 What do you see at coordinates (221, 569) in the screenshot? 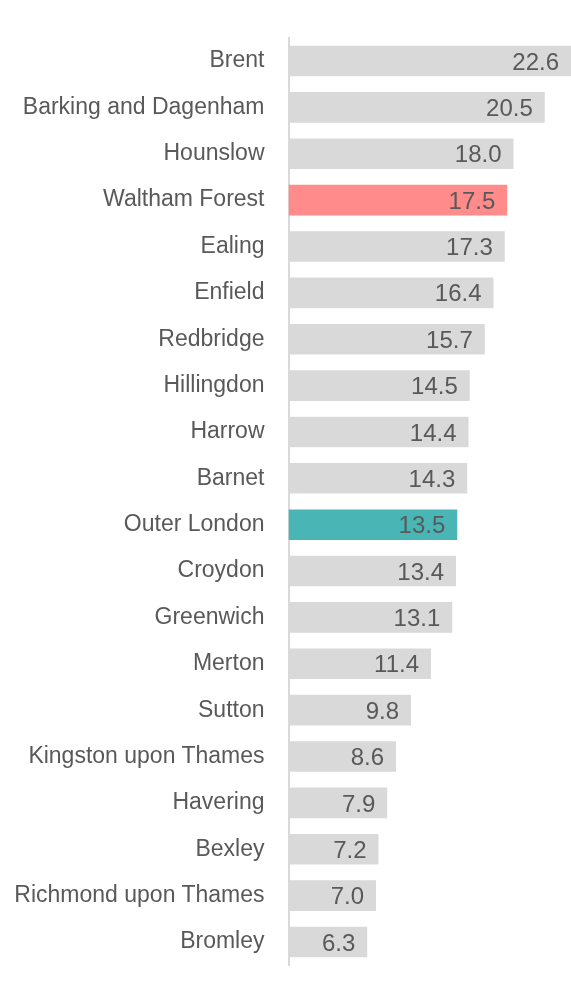
I see `y-tick-label: Croydon` at bounding box center [221, 569].